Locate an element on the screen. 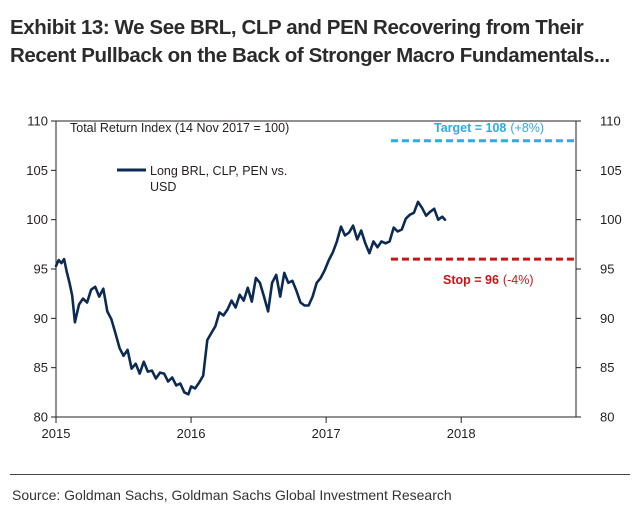 The width and height of the screenshot is (640, 512). y-tick-label-left-95: 95 is located at coordinates (41, 269).